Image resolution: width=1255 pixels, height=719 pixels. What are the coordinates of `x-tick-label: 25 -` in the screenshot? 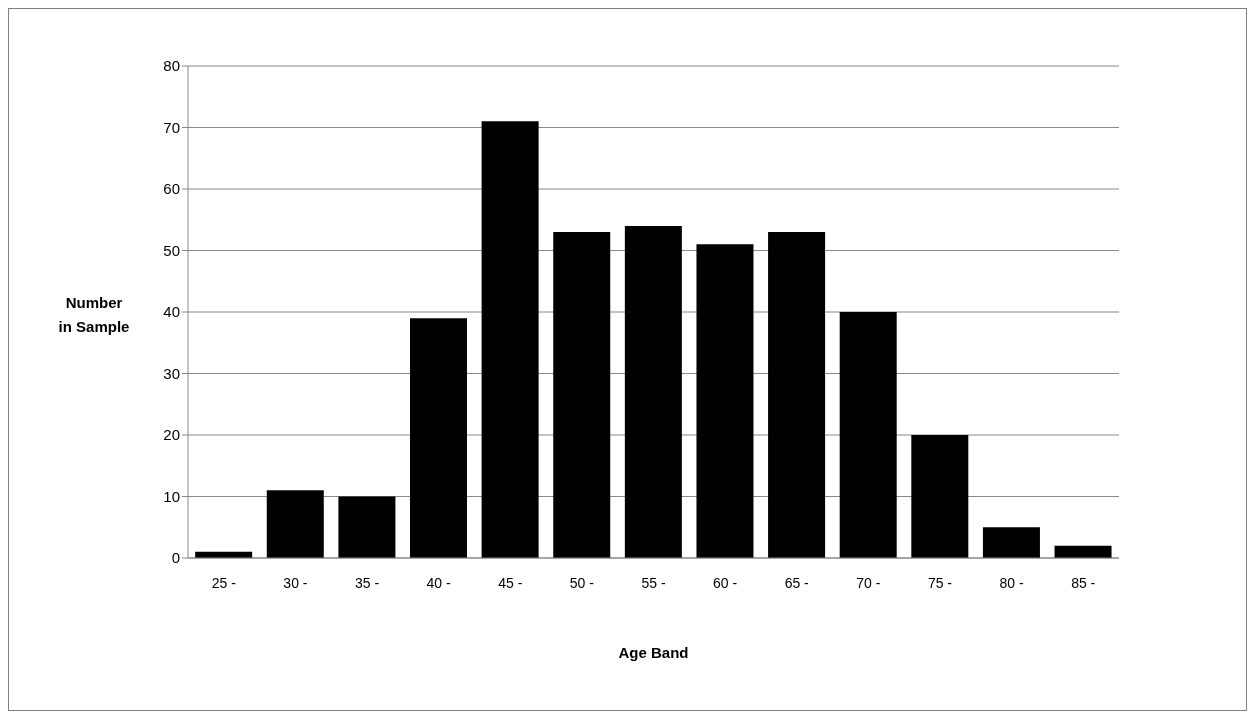 It's located at (224, 582).